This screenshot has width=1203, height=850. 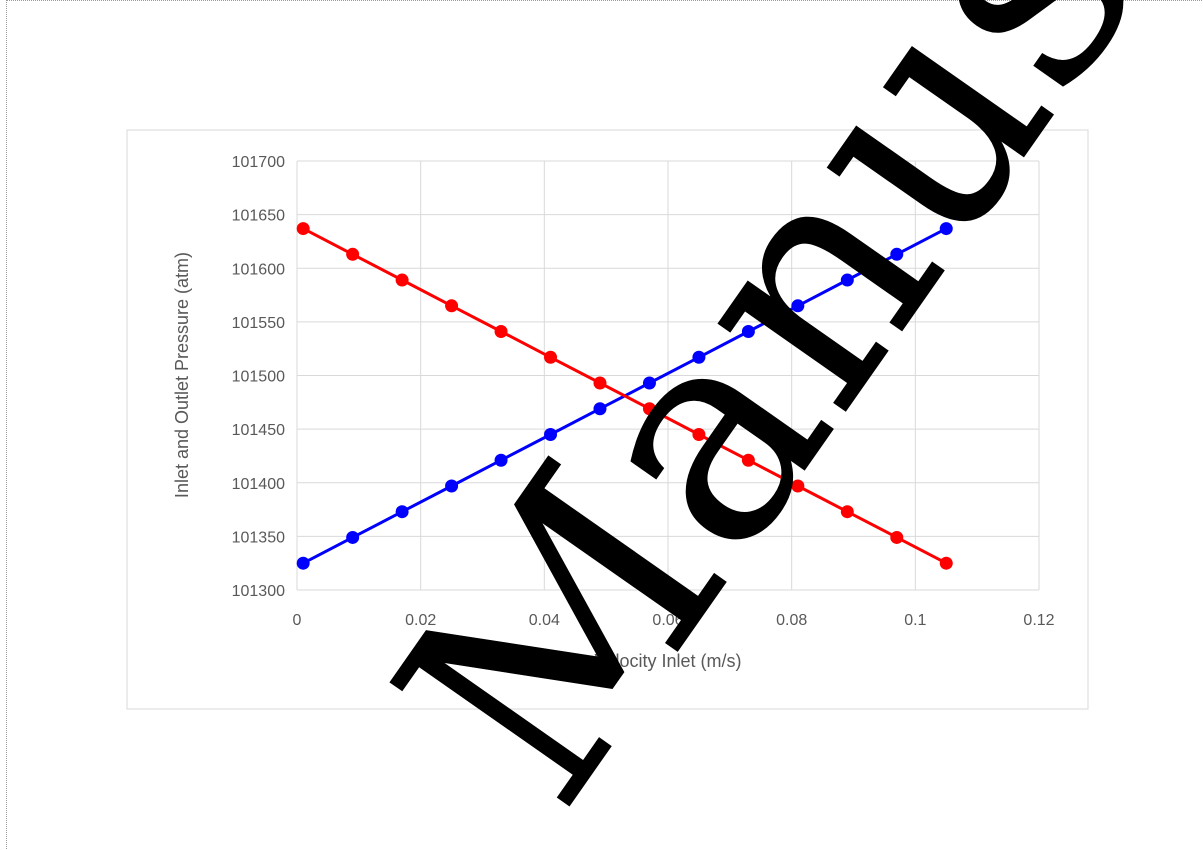 I want to click on x-tick-label: 0.08, so click(x=791, y=620).